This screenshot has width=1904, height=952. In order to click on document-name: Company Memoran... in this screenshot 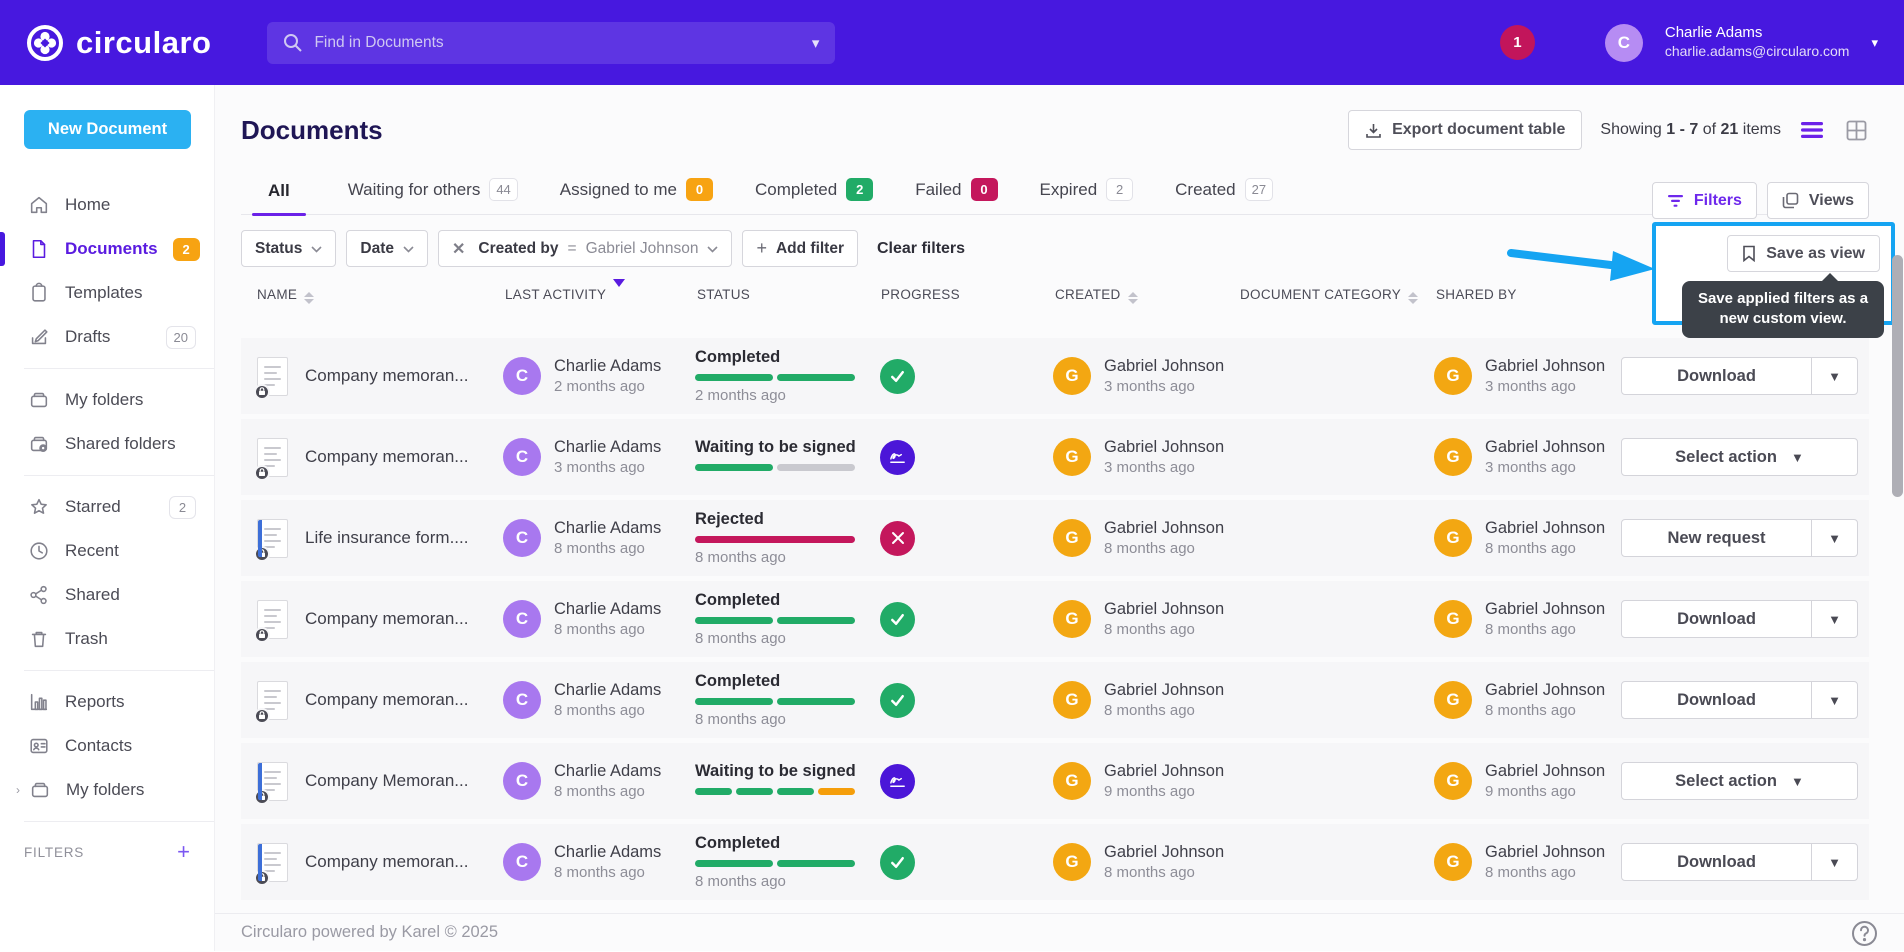, I will do `click(387, 780)`.